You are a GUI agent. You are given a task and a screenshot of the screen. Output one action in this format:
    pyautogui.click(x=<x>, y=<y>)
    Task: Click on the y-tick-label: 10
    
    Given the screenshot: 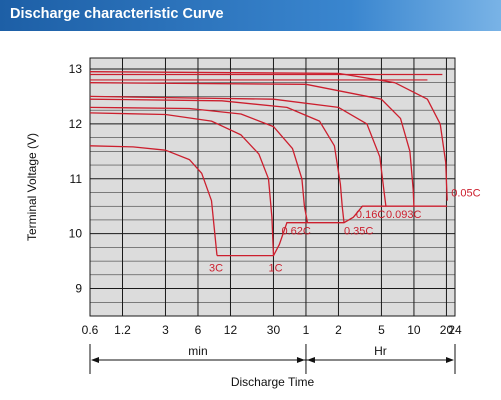 What is the action you would take?
    pyautogui.click(x=76, y=234)
    